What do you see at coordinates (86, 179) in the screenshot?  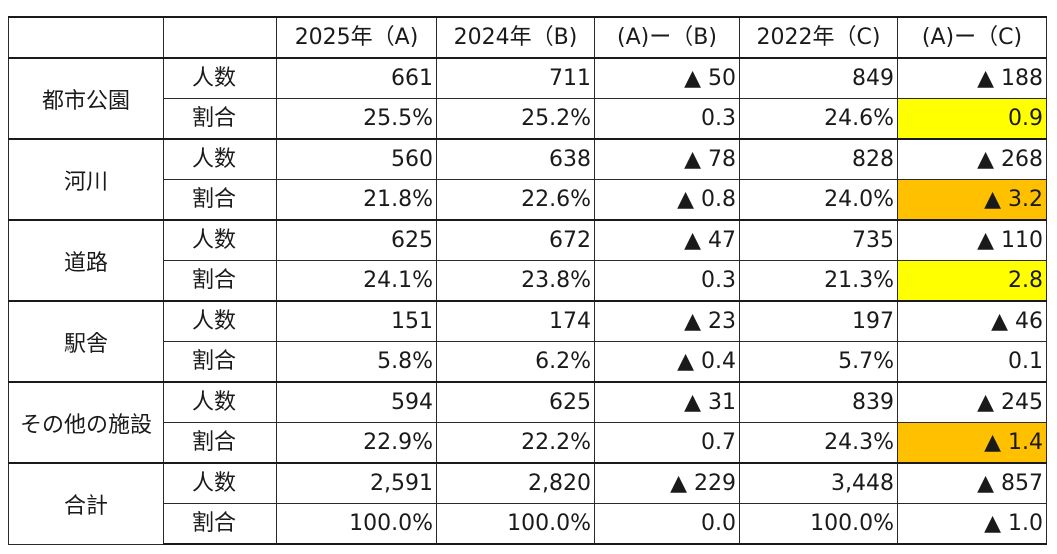 I see `category-label: 河川` at bounding box center [86, 179].